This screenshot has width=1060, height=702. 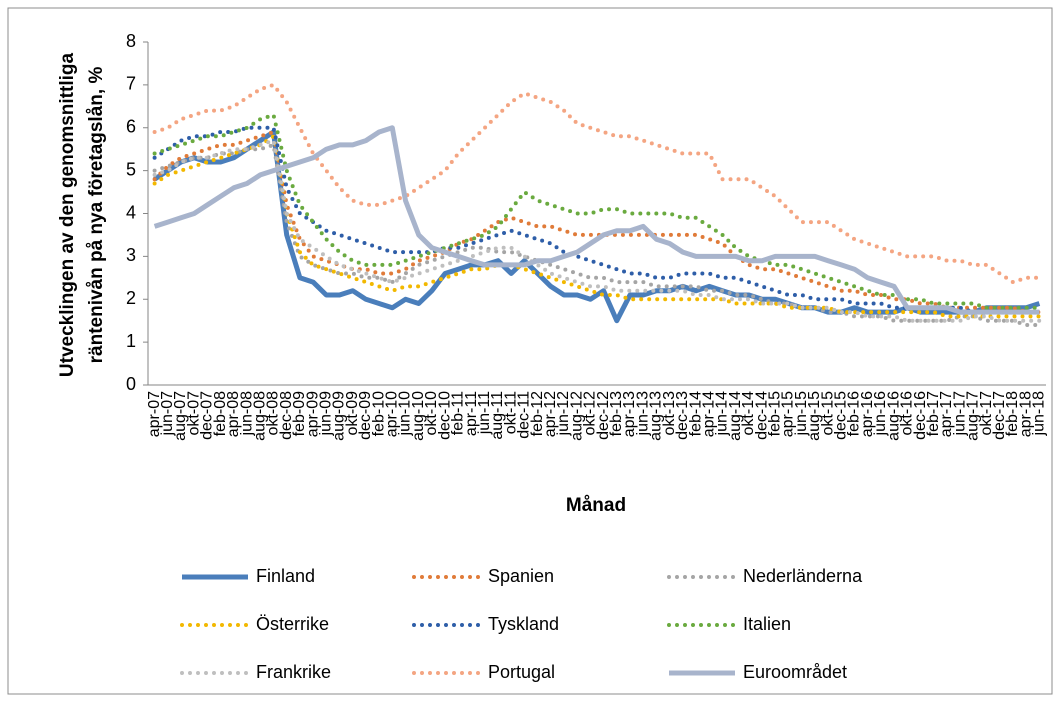 I want to click on x-tick-label: apr-14, so click(x=708, y=414).